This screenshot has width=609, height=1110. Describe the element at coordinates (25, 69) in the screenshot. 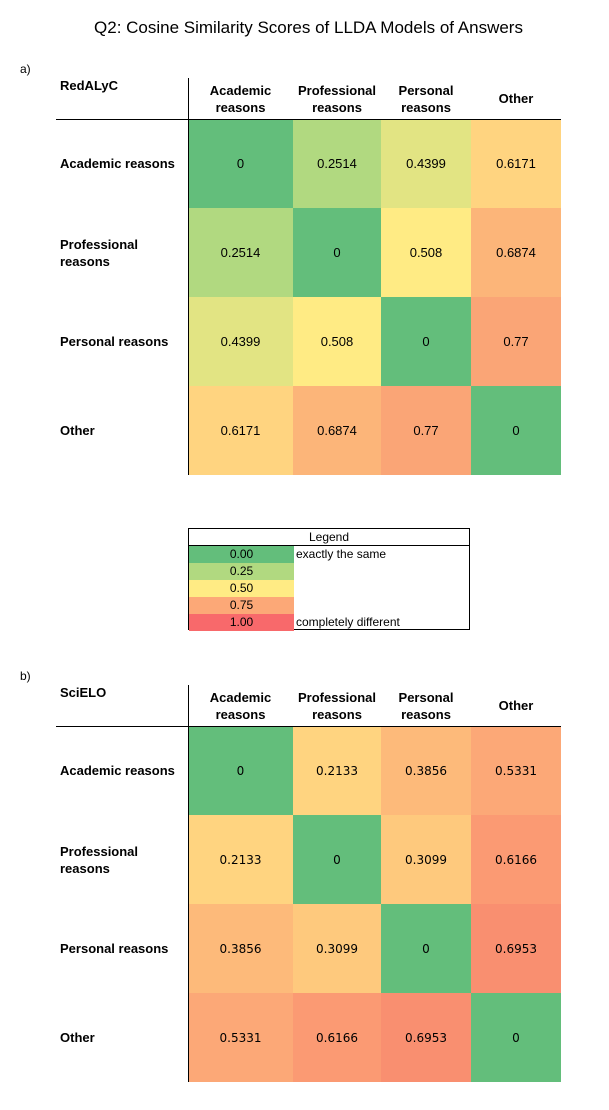

I see `panel-a-label: a)` at that location.